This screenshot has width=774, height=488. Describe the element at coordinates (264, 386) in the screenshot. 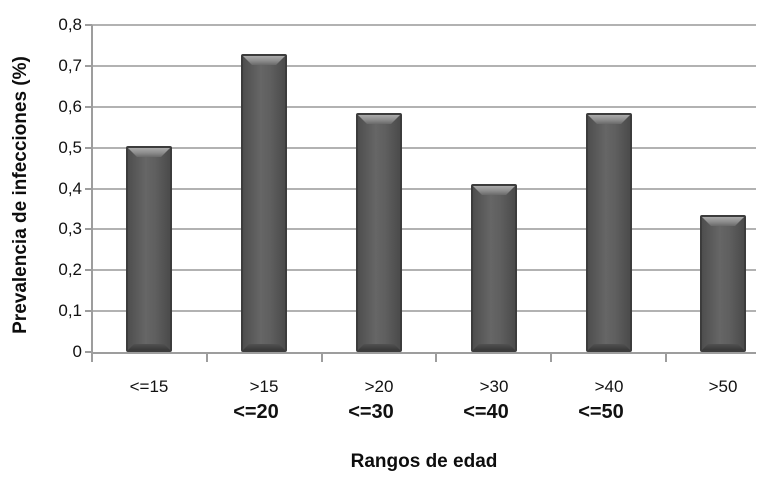

I see `x-tick-label: >15` at that location.